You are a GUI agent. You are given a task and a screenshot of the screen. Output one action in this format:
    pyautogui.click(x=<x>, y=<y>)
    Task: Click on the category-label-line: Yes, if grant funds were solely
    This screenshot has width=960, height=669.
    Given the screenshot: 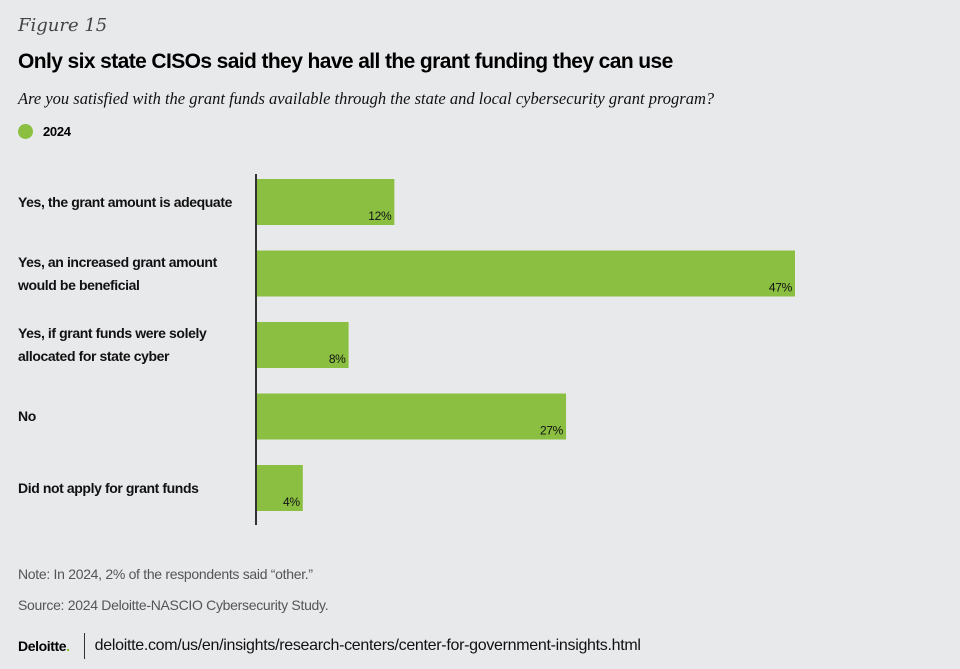 What is the action you would take?
    pyautogui.click(x=112, y=333)
    